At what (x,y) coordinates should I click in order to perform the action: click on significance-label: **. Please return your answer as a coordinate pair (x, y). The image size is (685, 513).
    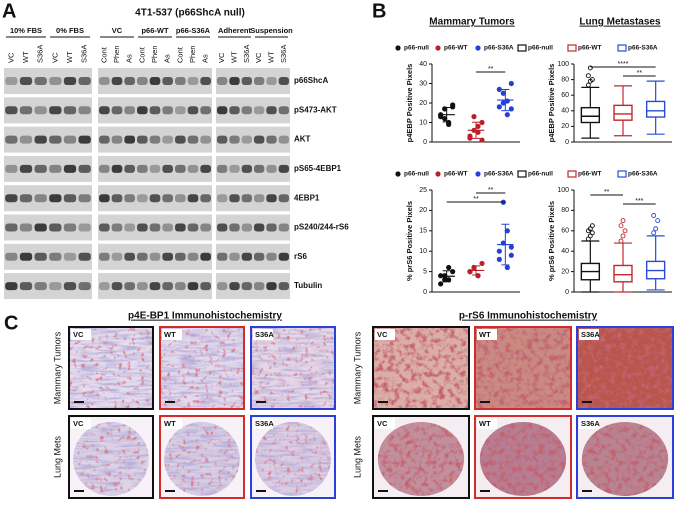
    Looking at the image, I should click on (491, 69).